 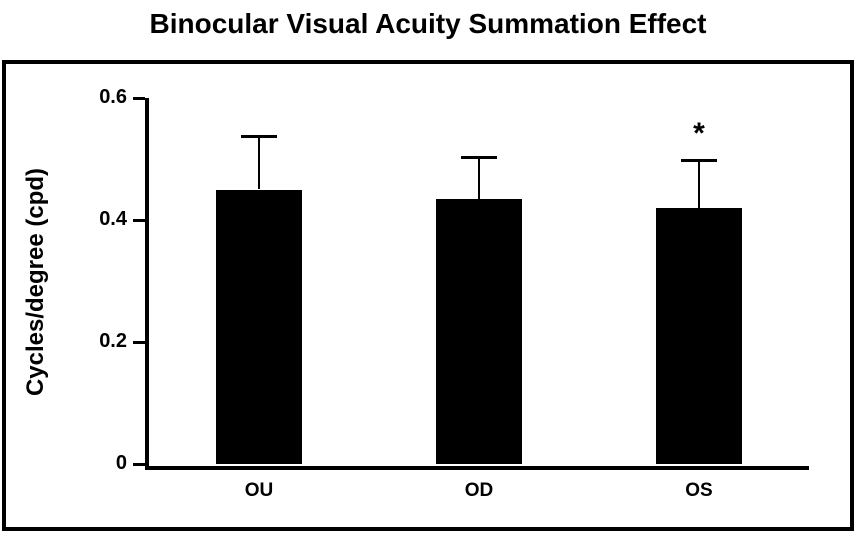 What do you see at coordinates (259, 490) in the screenshot?
I see `x-category-label: OU` at bounding box center [259, 490].